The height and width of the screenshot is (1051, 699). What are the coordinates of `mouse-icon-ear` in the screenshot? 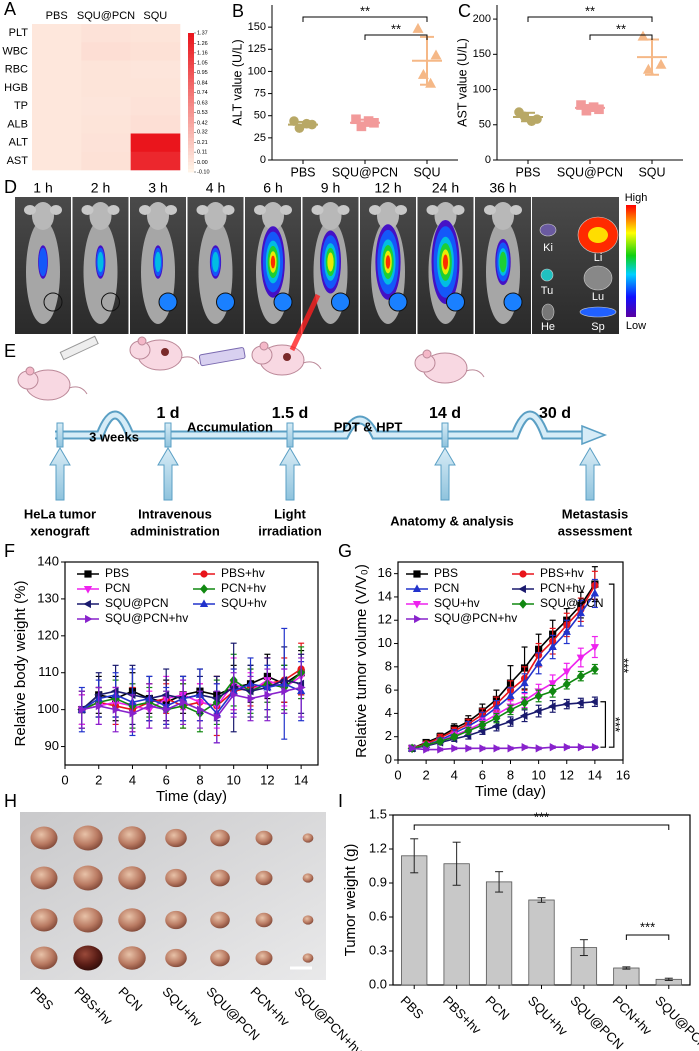 It's located at (427, 354).